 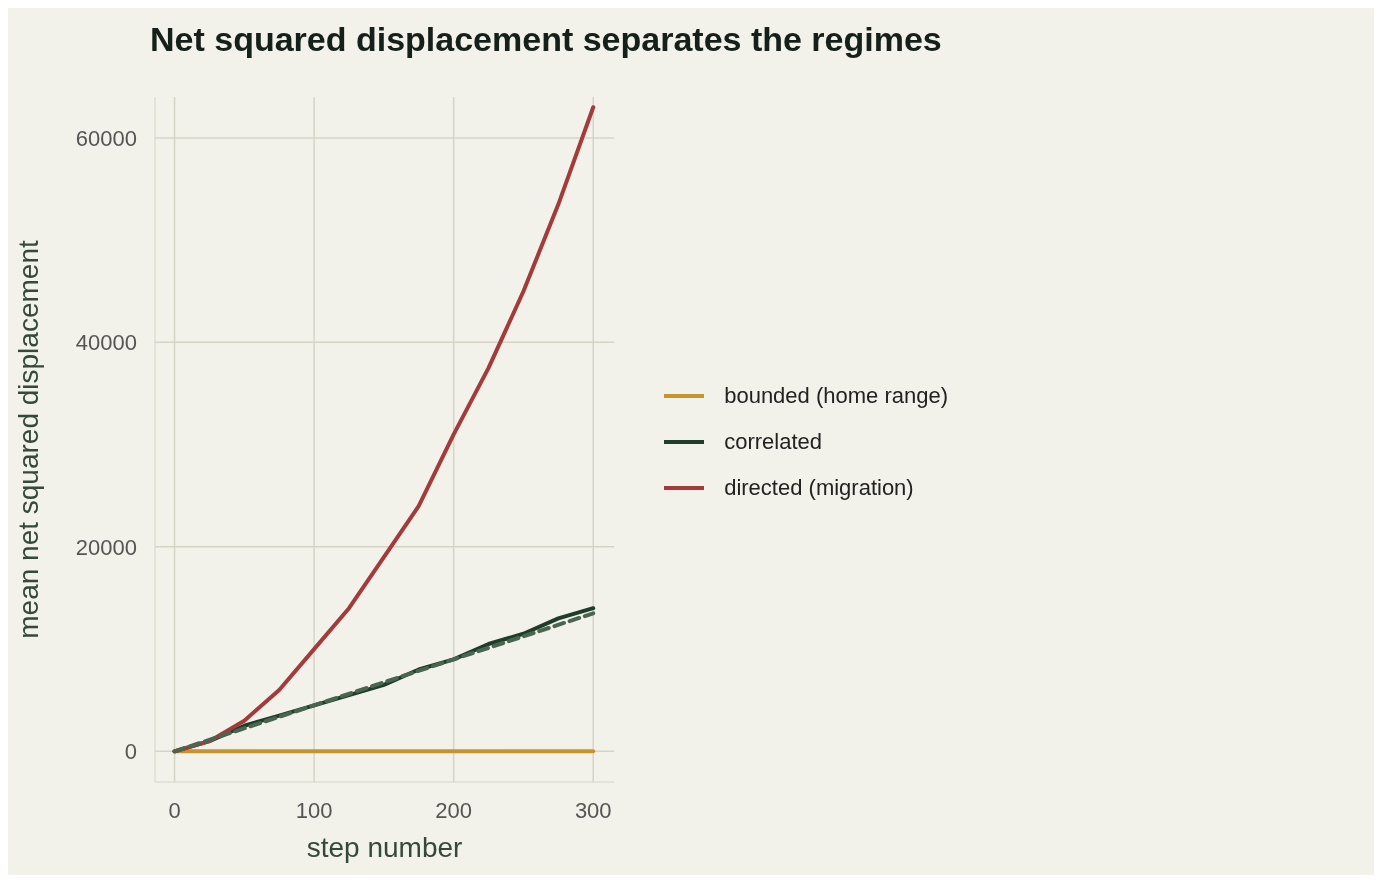 I want to click on chart-title: Net squared displacement separates the regimes, so click(x=546, y=39).